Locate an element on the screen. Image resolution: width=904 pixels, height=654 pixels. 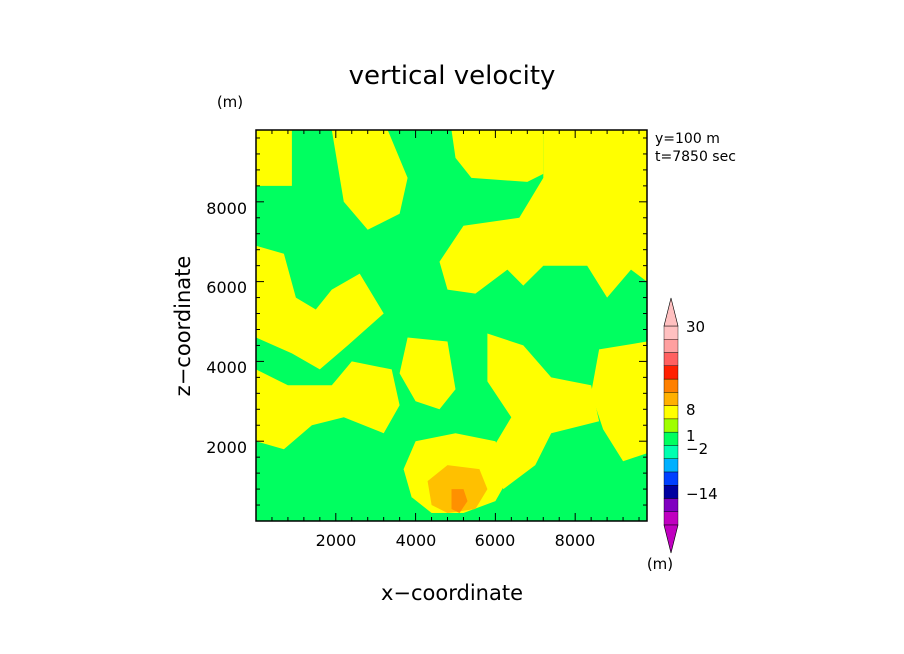
y-tick-label-8000: 8000 is located at coordinates (226, 208).